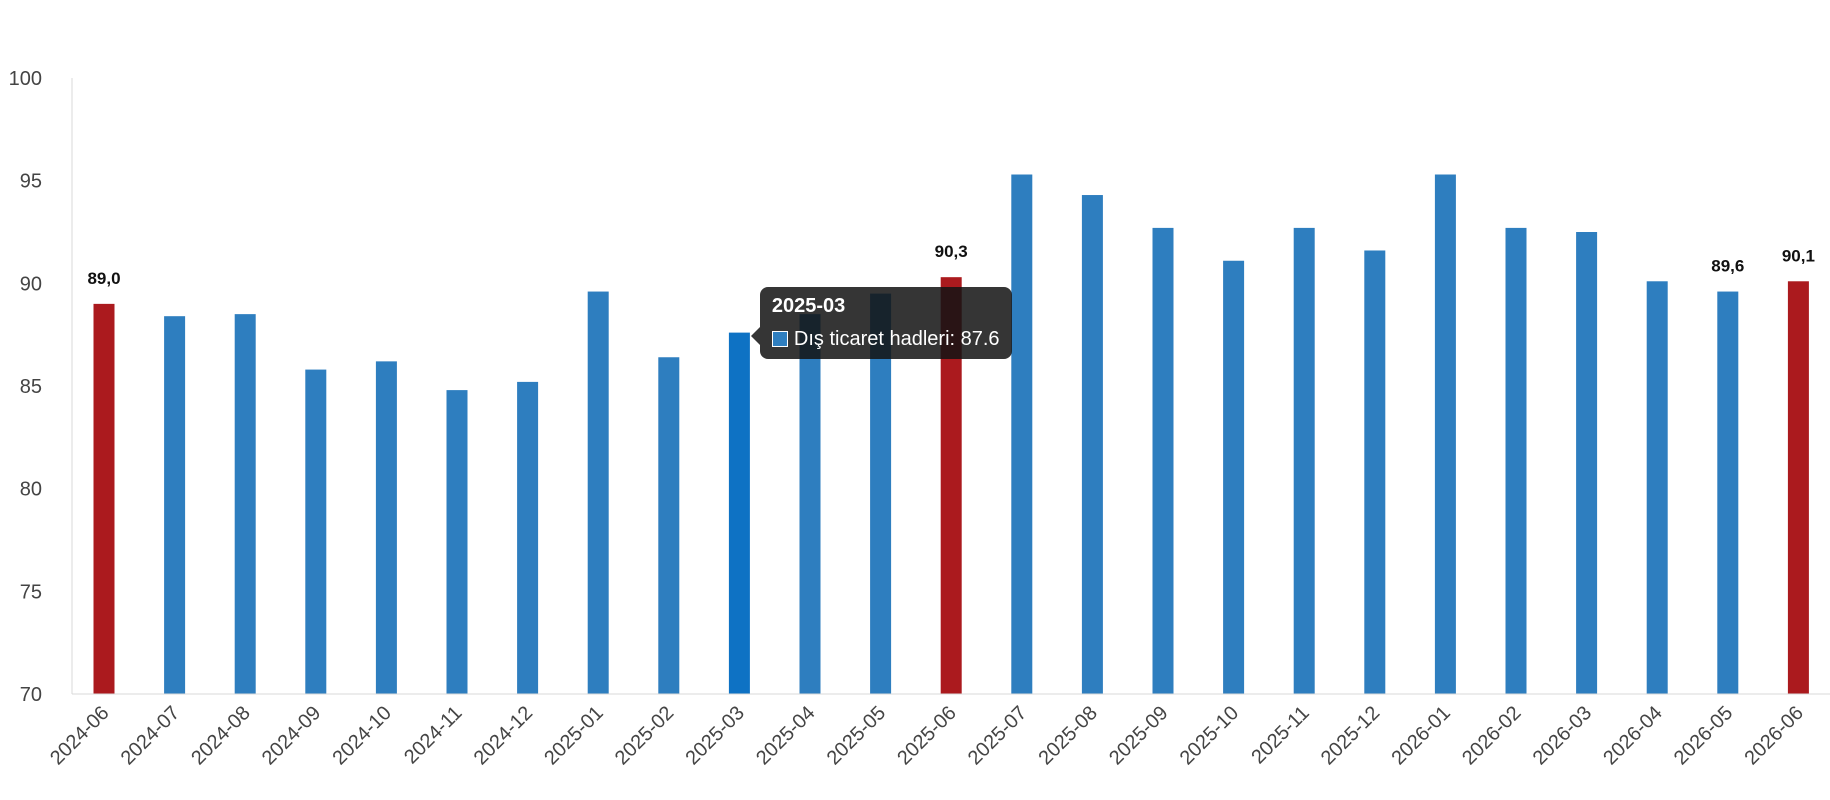  What do you see at coordinates (1138, 735) in the screenshot?
I see `x-tick-label: 2025-09` at bounding box center [1138, 735].